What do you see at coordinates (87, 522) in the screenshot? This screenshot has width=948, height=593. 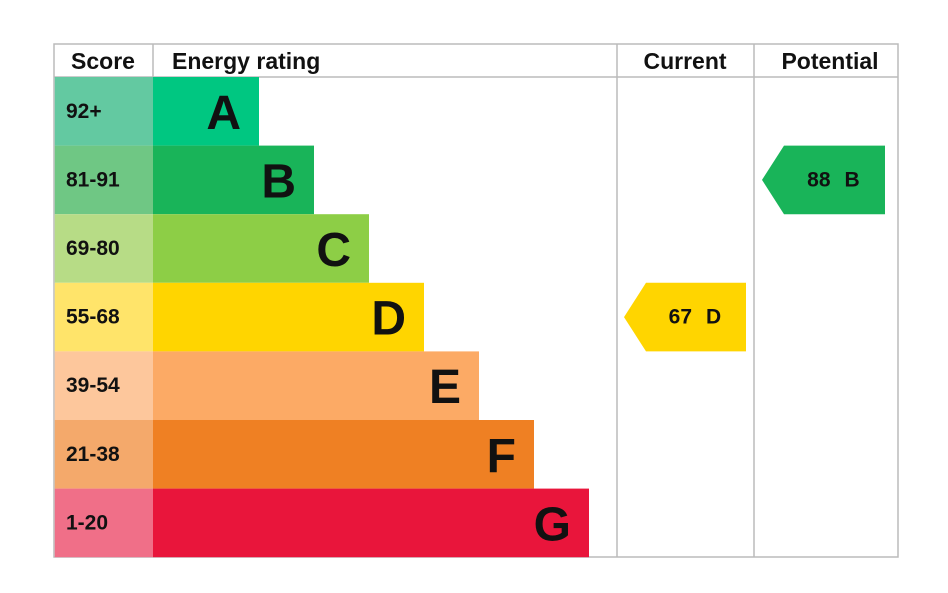 I see `score-label: 1-20` at bounding box center [87, 522].